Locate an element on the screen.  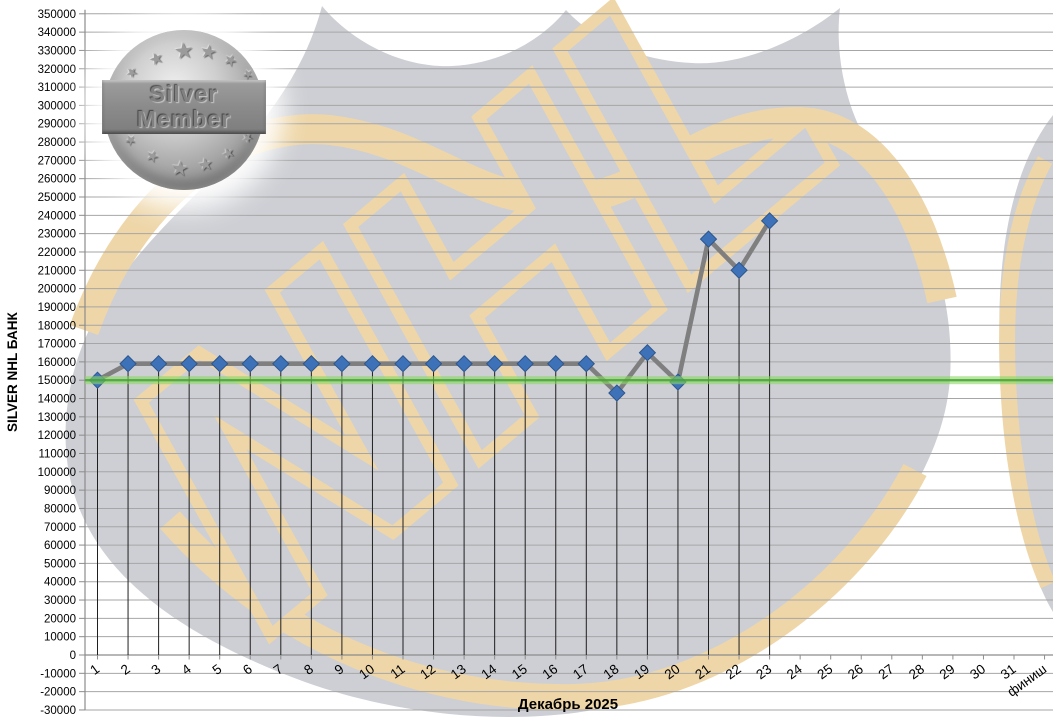
y-tick-label: 250000 is located at coordinates (57, 198).